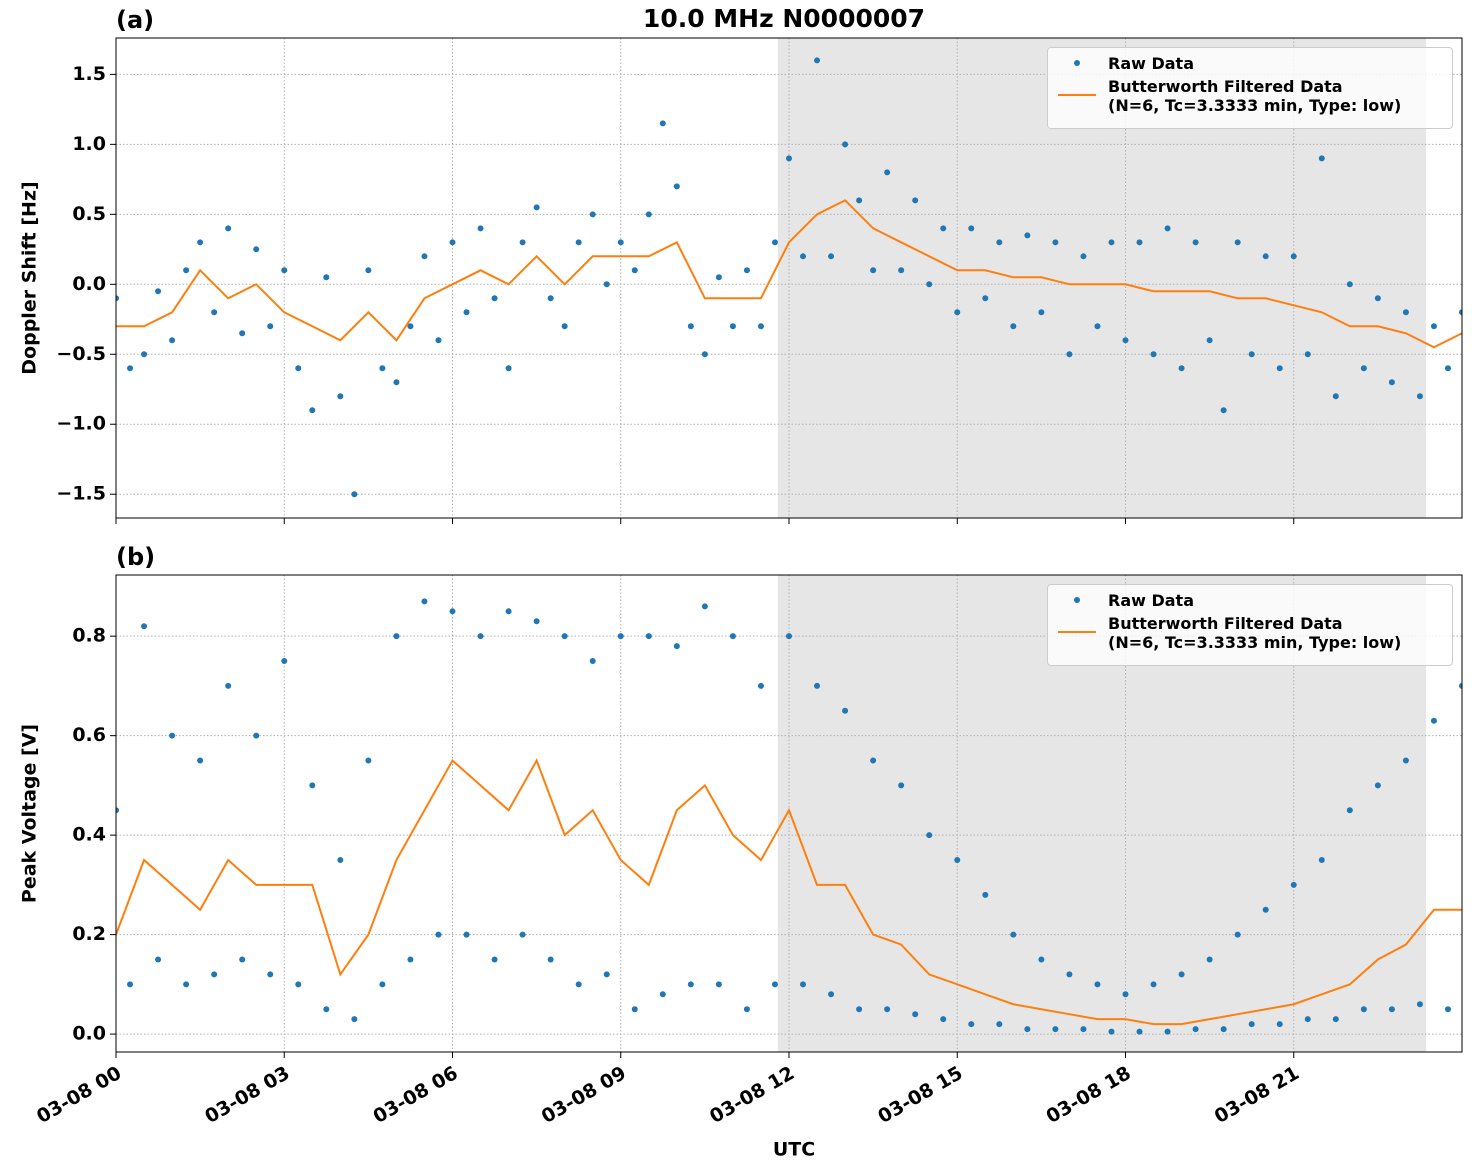 Image resolution: width=1472 pixels, height=1172 pixels. Describe the element at coordinates (89, 214) in the screenshot. I see `y-tick-label: 0.5` at that location.